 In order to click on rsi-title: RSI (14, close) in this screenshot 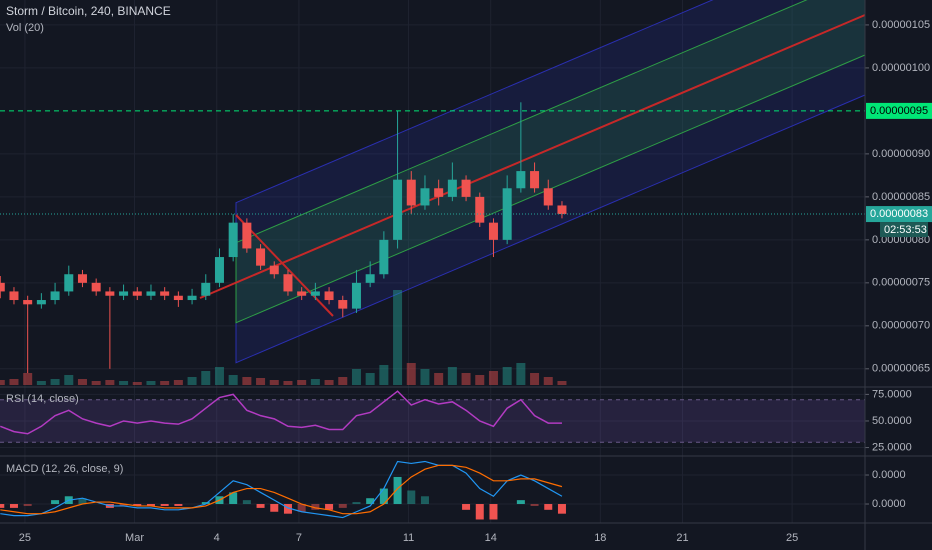, I will do `click(42, 399)`.